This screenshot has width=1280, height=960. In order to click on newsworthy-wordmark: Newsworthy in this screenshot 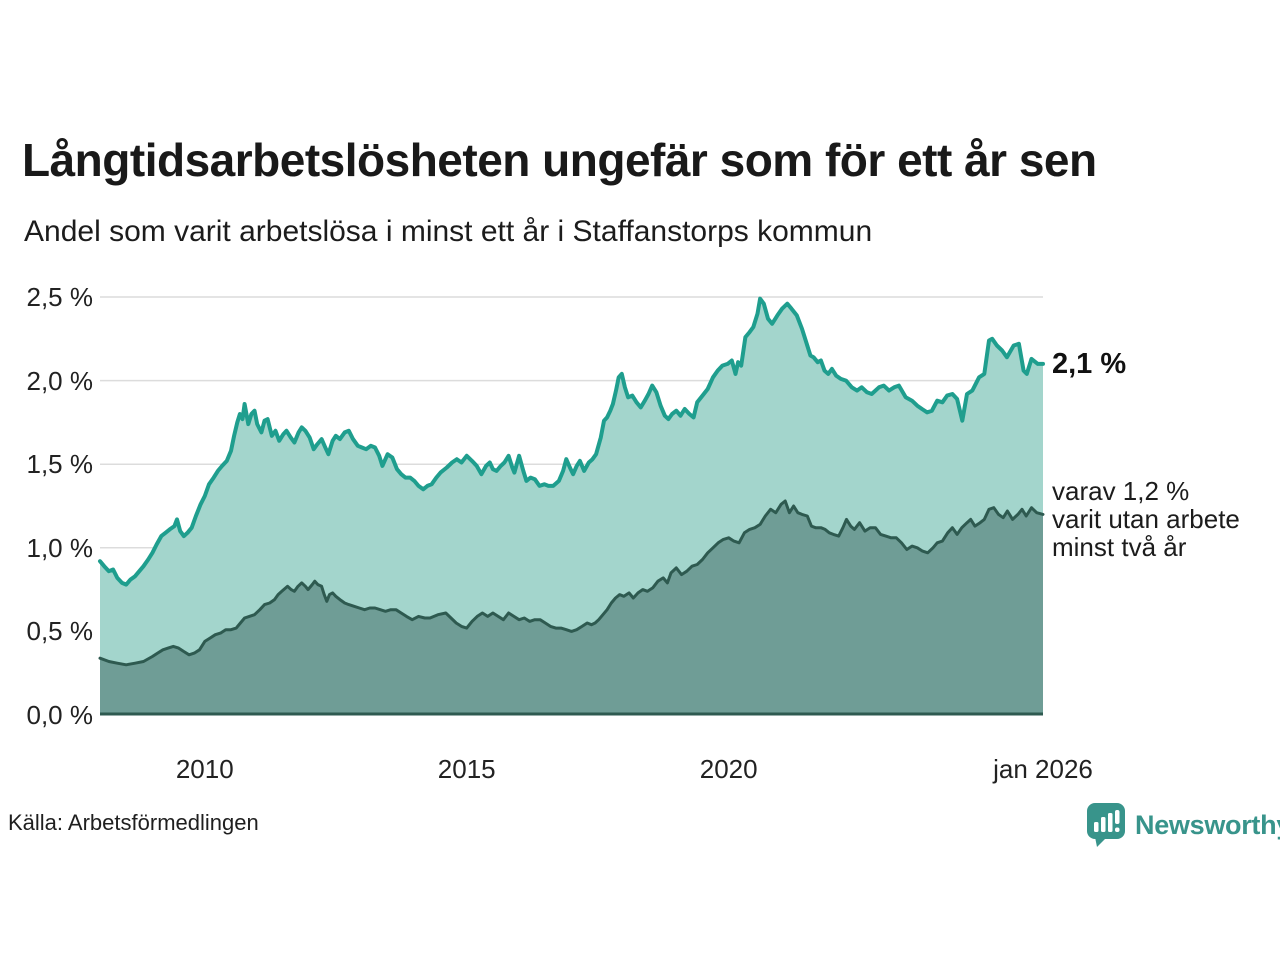, I will do `click(1207, 824)`.